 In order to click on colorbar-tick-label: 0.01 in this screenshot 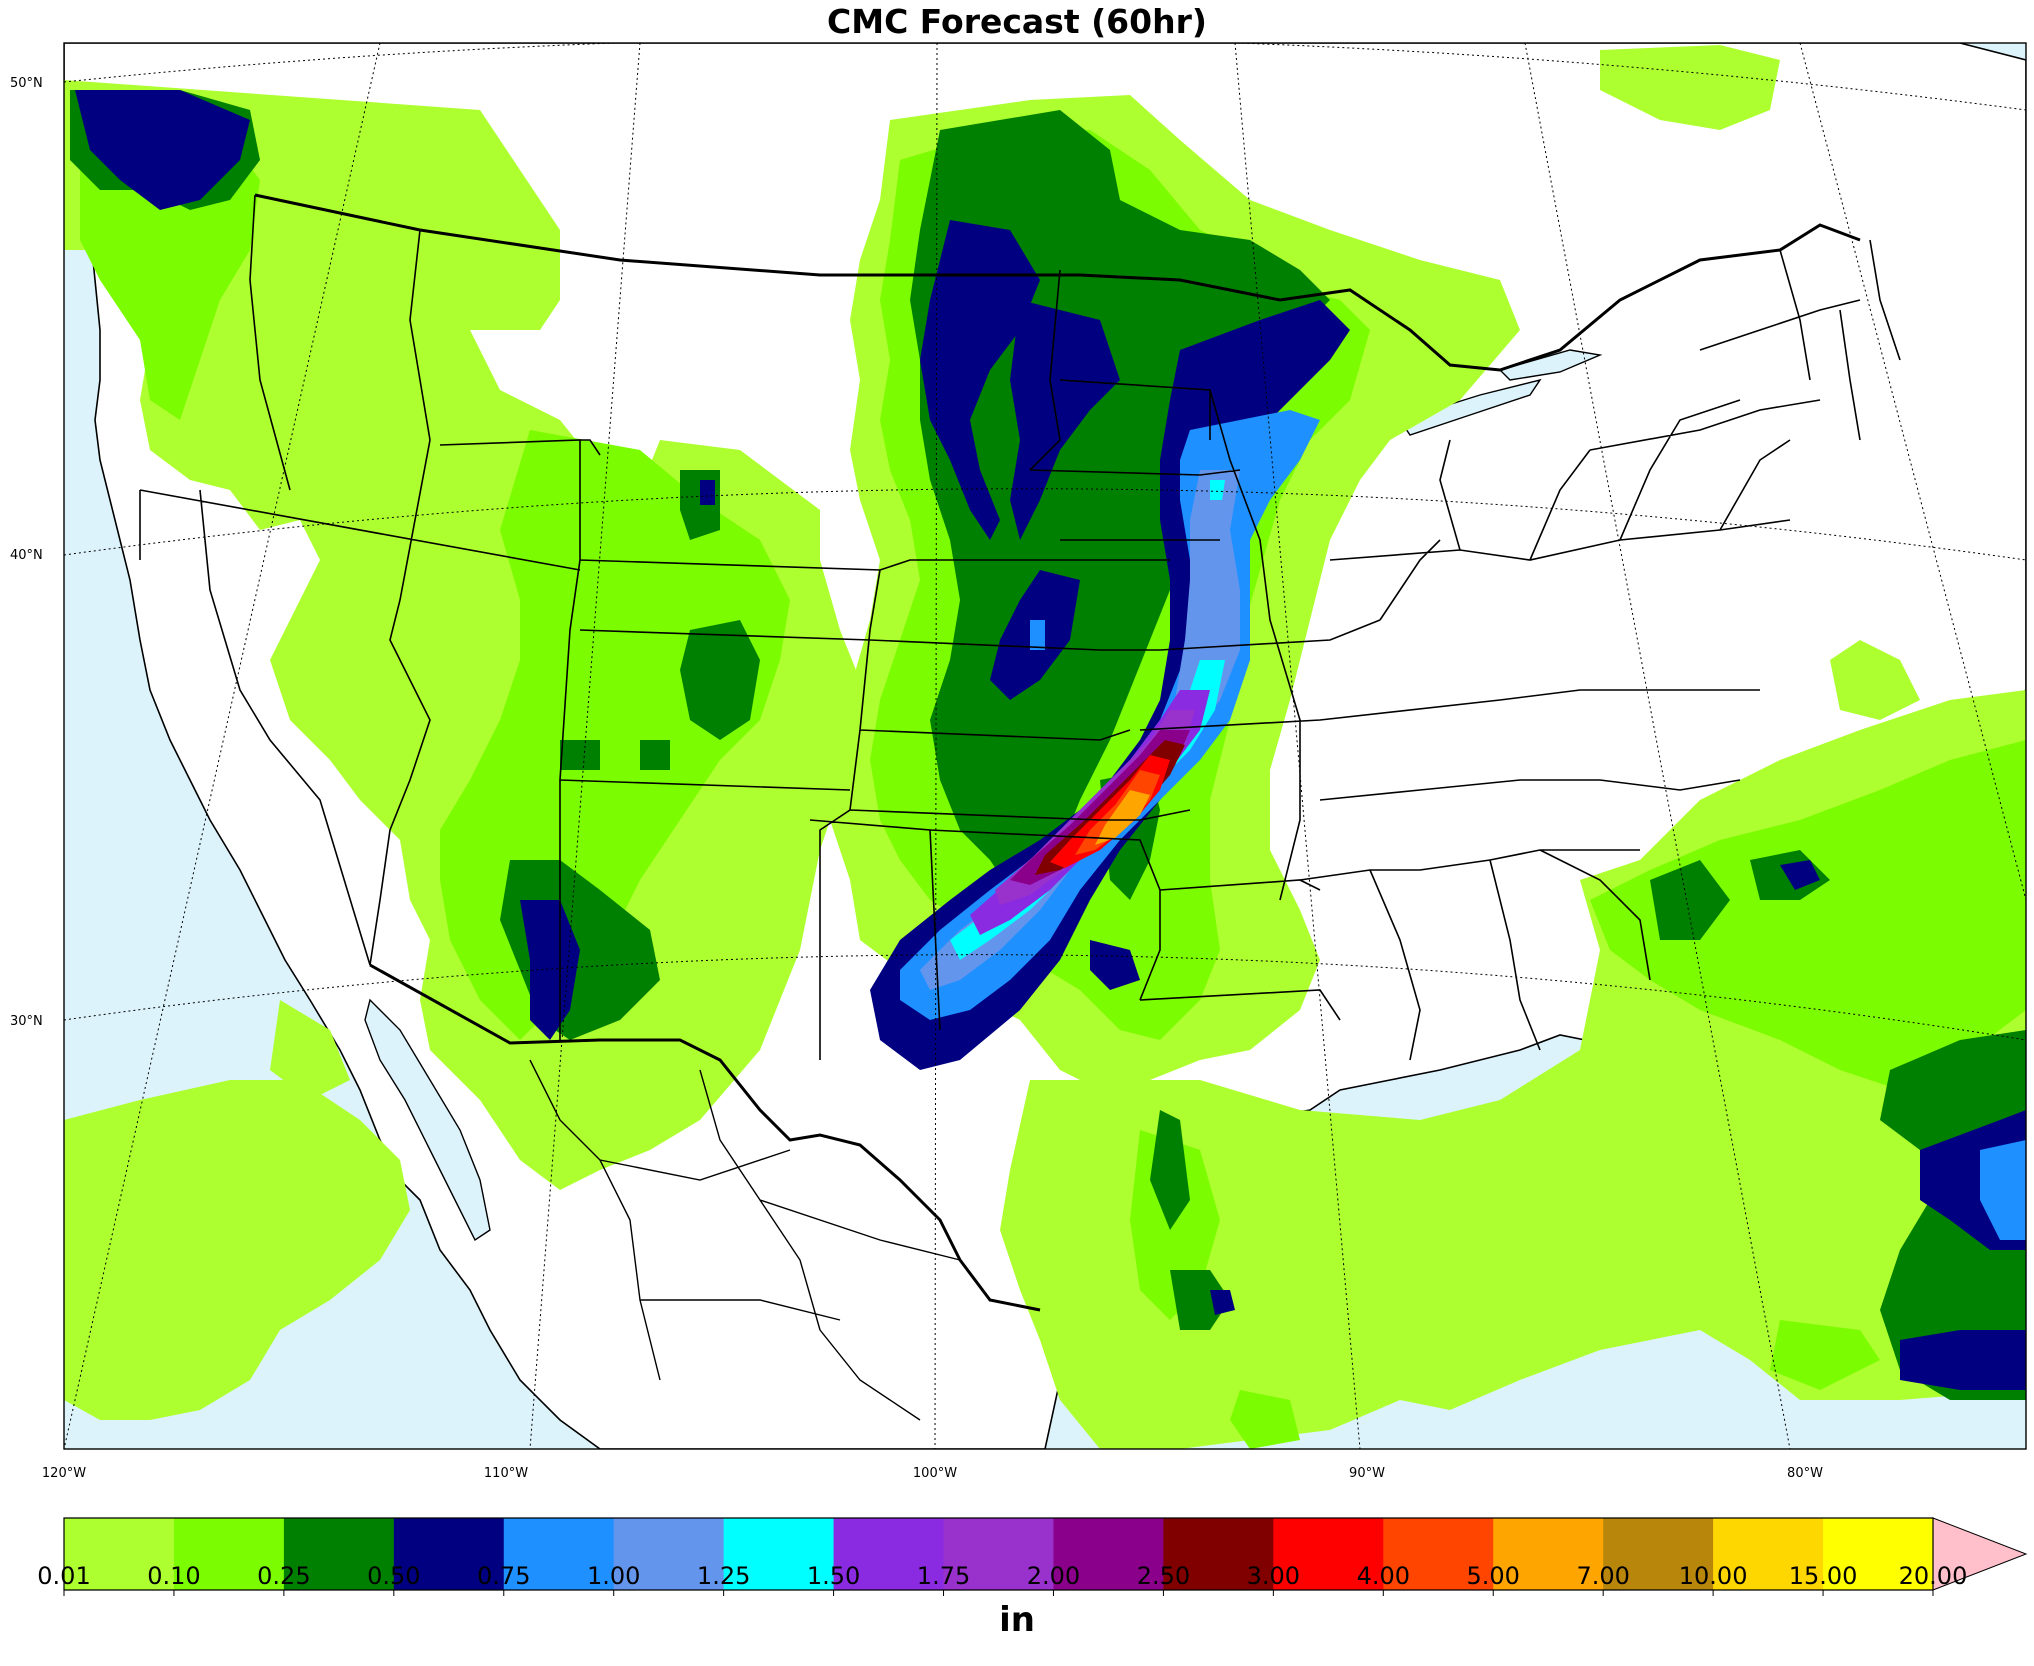, I will do `click(64, 1576)`.